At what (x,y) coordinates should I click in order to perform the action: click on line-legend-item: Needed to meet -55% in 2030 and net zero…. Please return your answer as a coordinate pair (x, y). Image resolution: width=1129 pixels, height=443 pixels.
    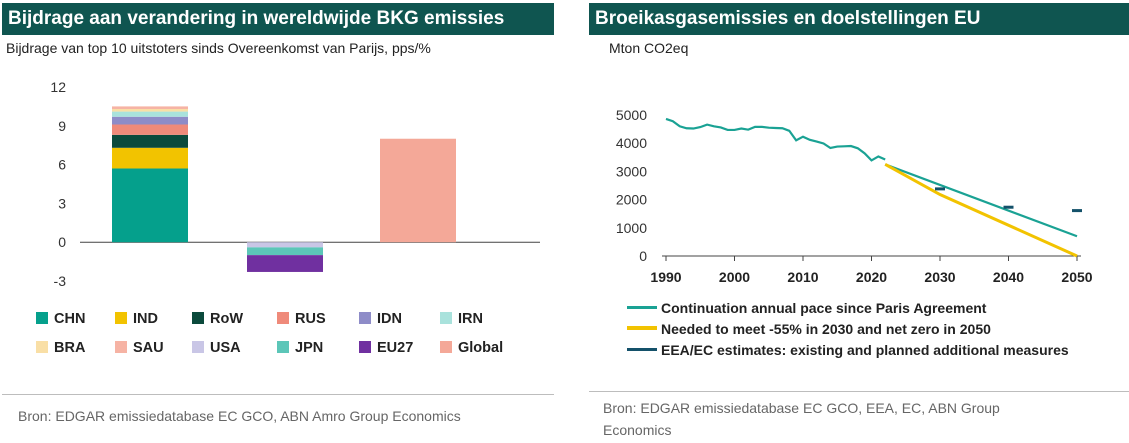
    Looking at the image, I should click on (809, 329).